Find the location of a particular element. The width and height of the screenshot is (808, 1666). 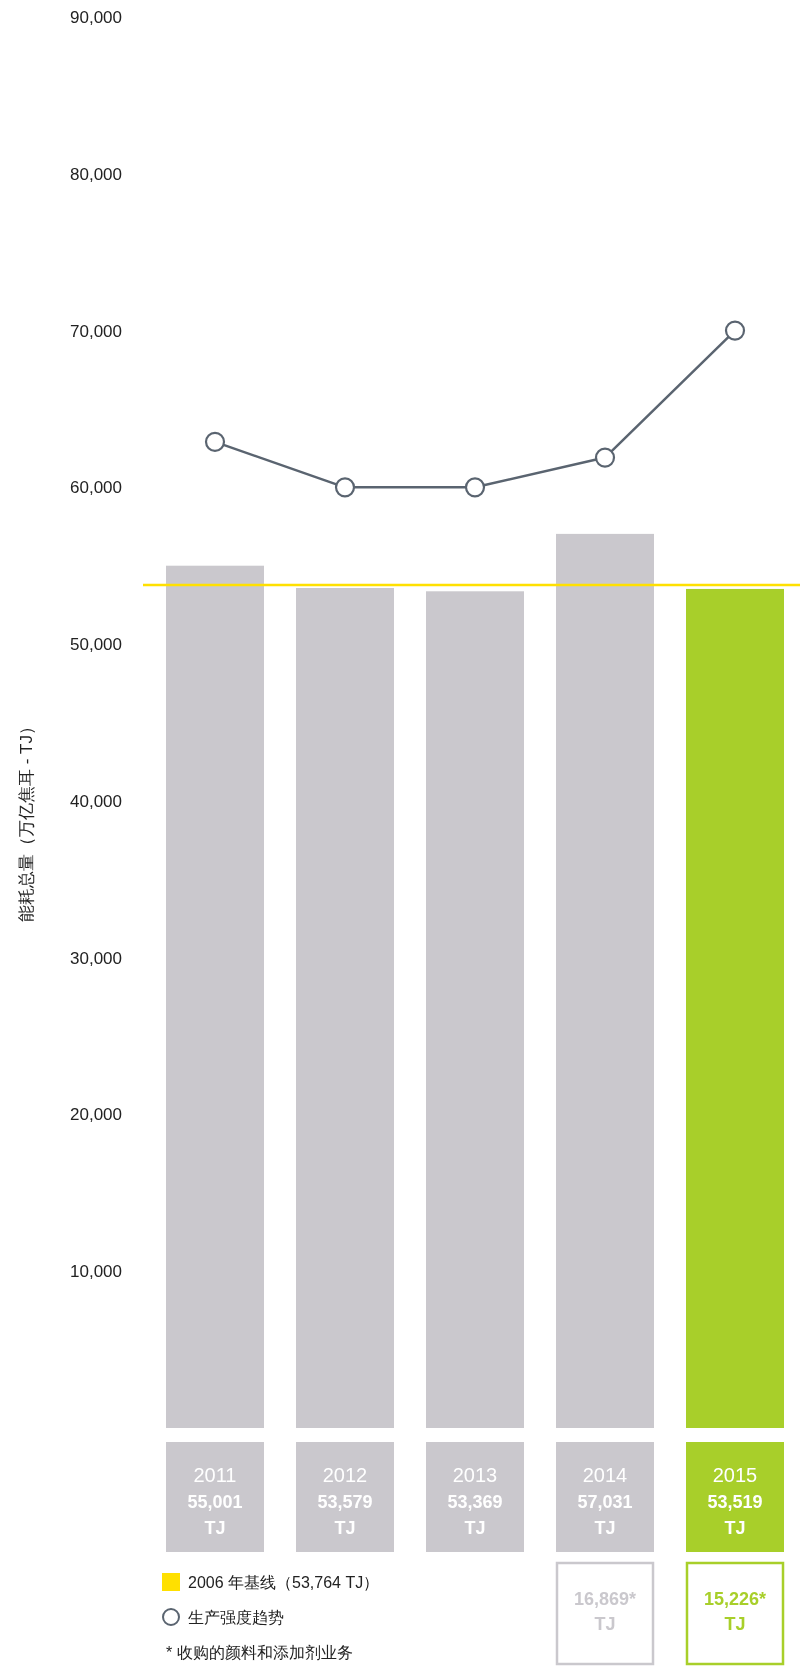

y-tick-label: 50,000 is located at coordinates (96, 645).